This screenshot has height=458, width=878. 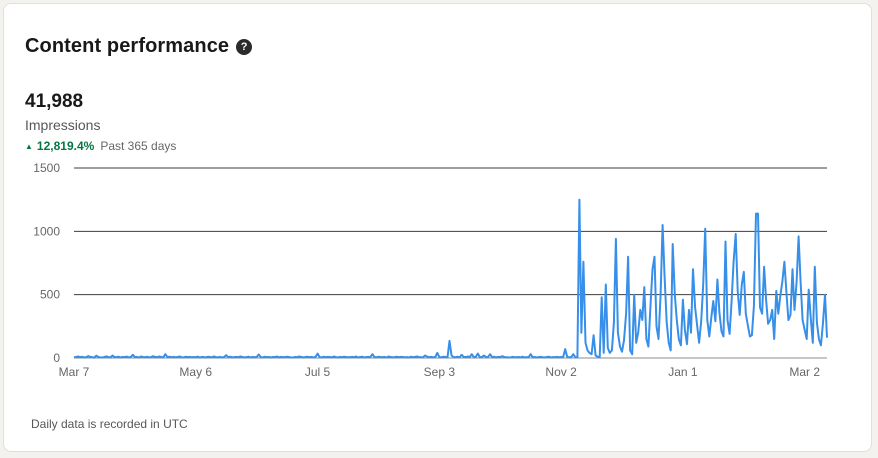 What do you see at coordinates (46, 231) in the screenshot?
I see `y-tick-label: 1000` at bounding box center [46, 231].